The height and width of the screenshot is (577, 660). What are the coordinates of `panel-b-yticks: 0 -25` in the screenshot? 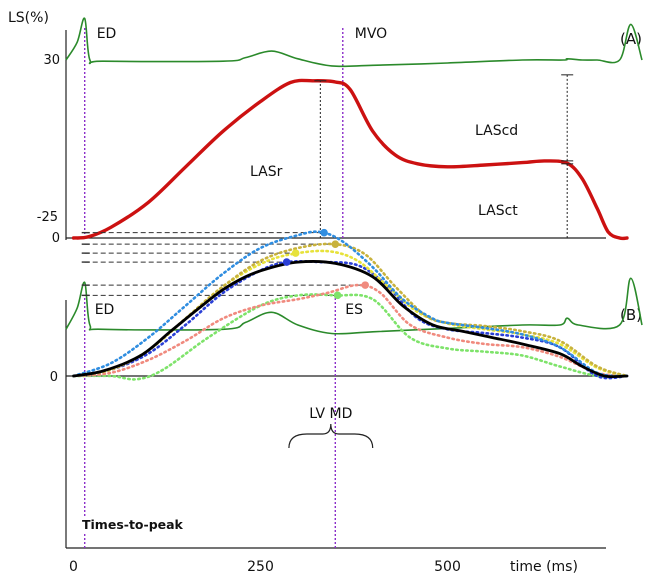 It's located at (47, 297).